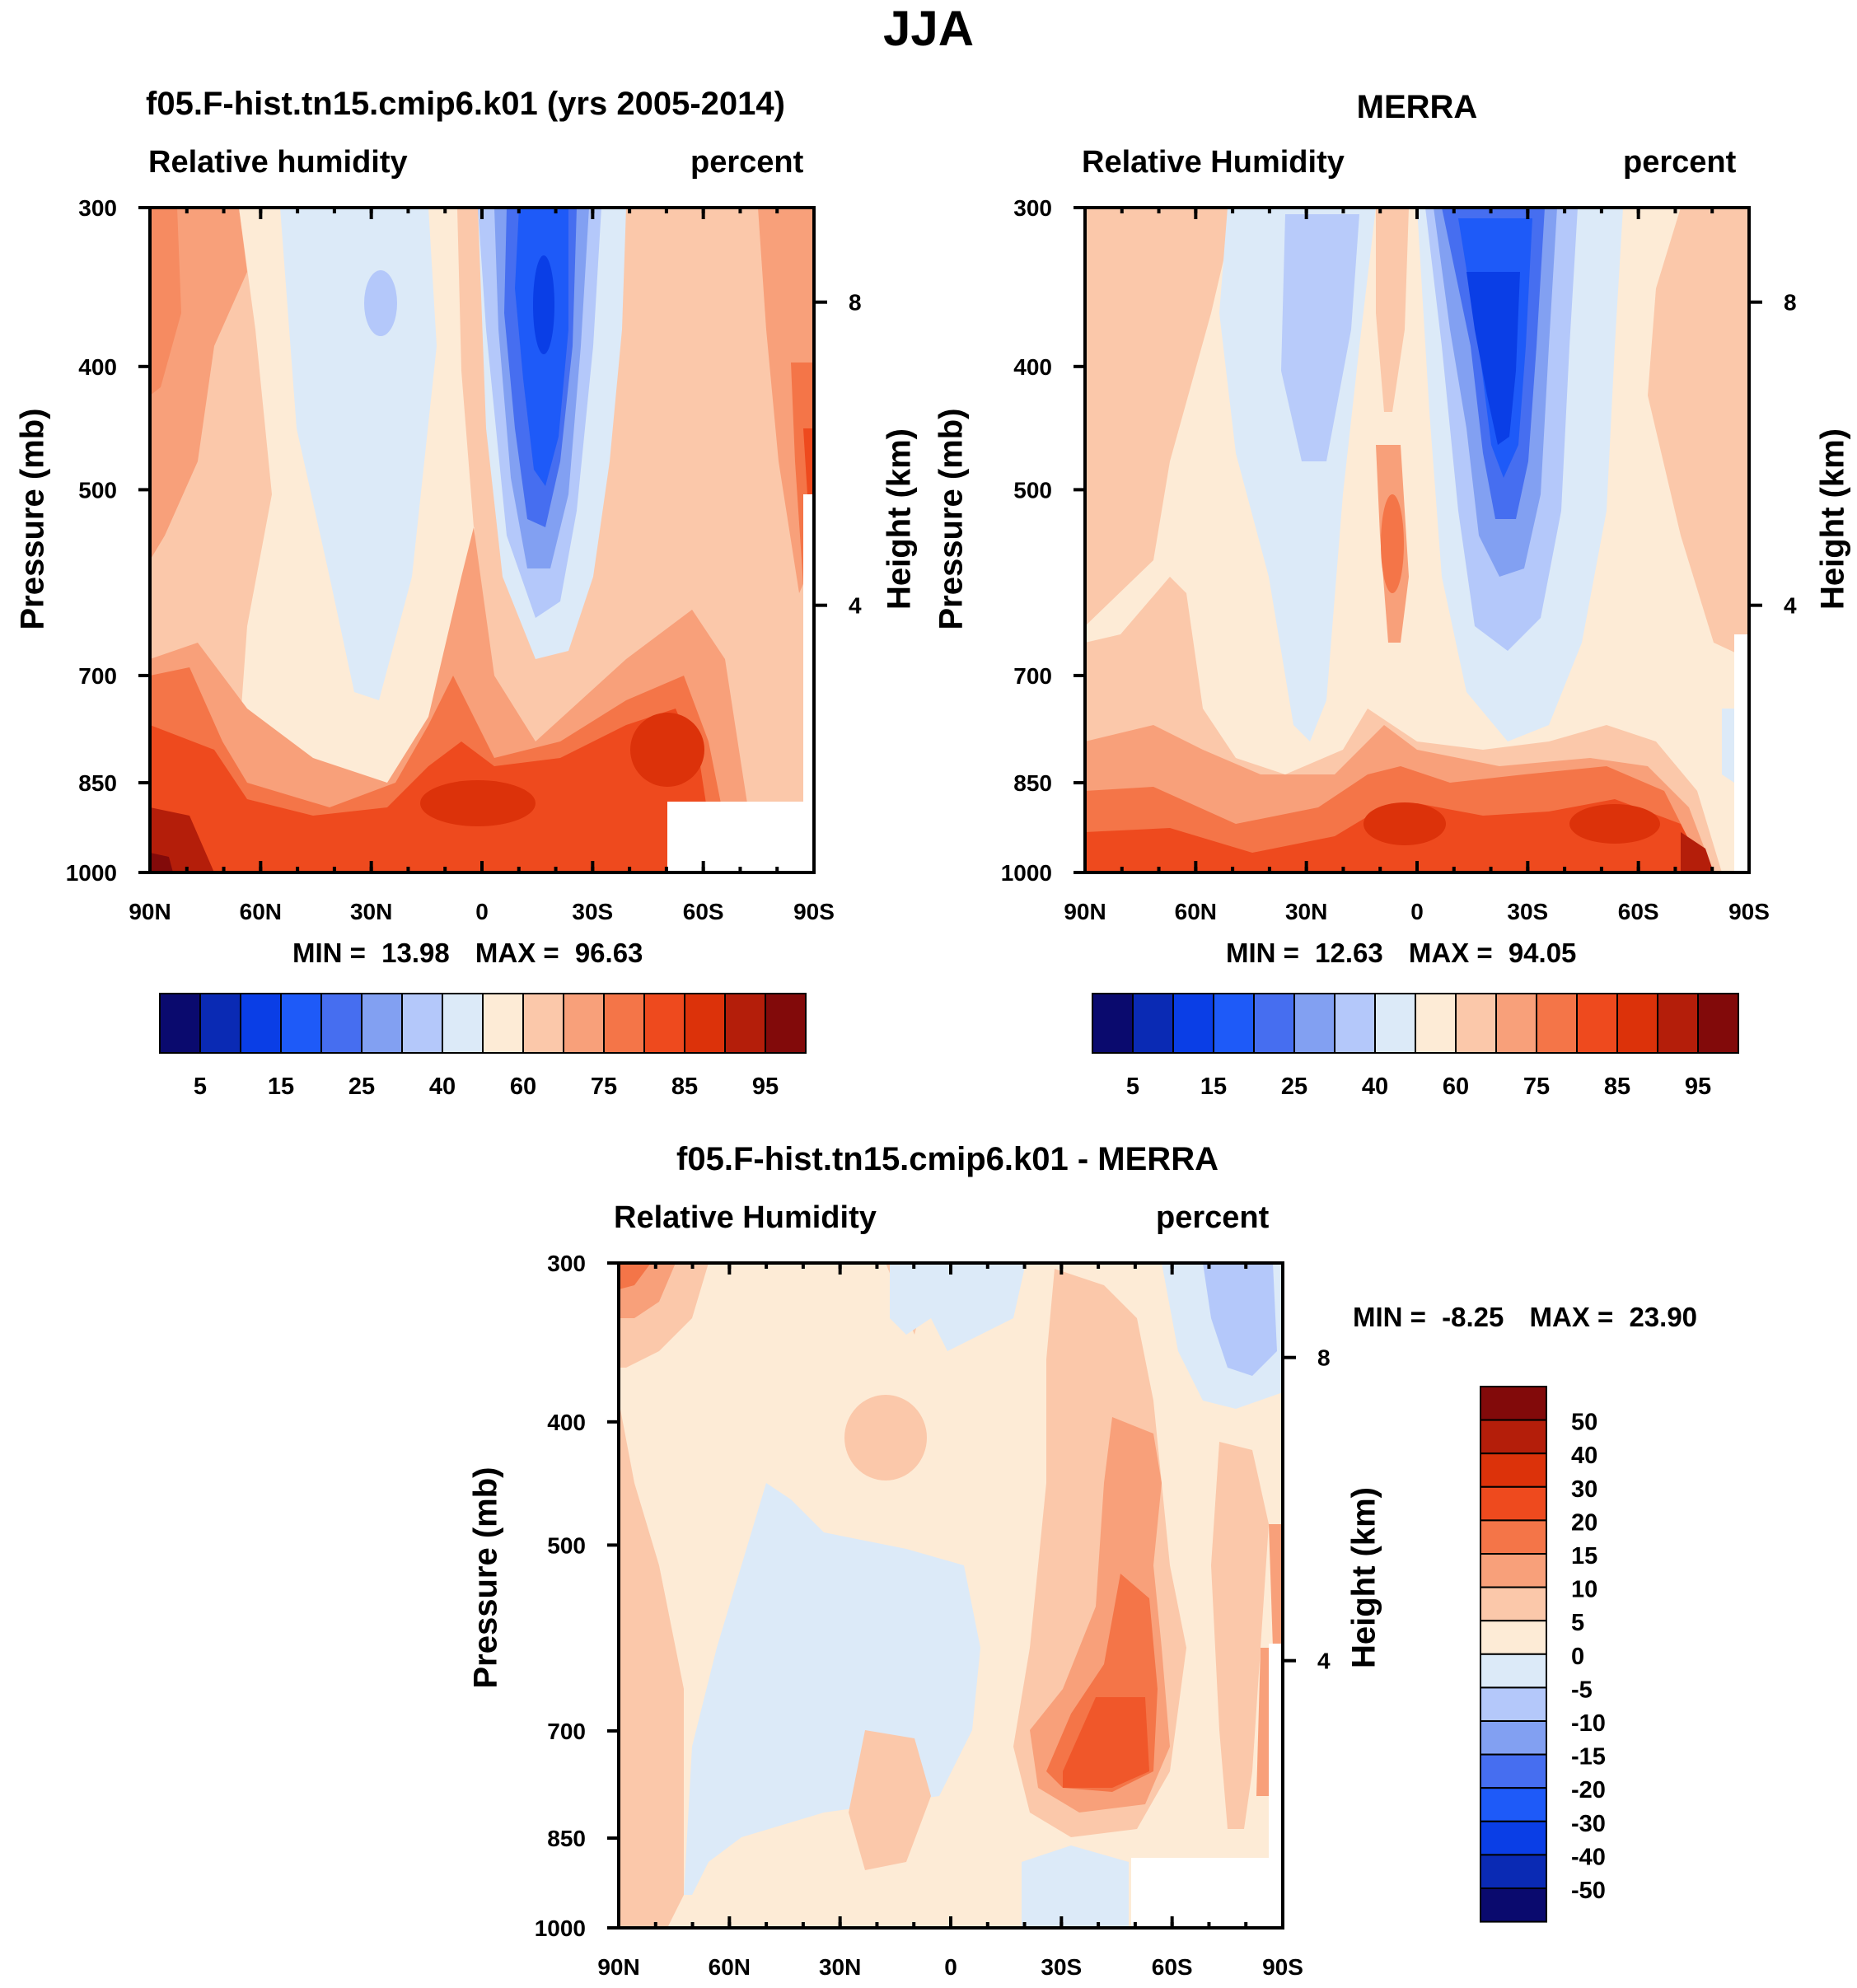 The image size is (1857, 1988). I want to click on panel1-minmax: MIN = 13.98 MAX = 96.63, so click(467, 954).